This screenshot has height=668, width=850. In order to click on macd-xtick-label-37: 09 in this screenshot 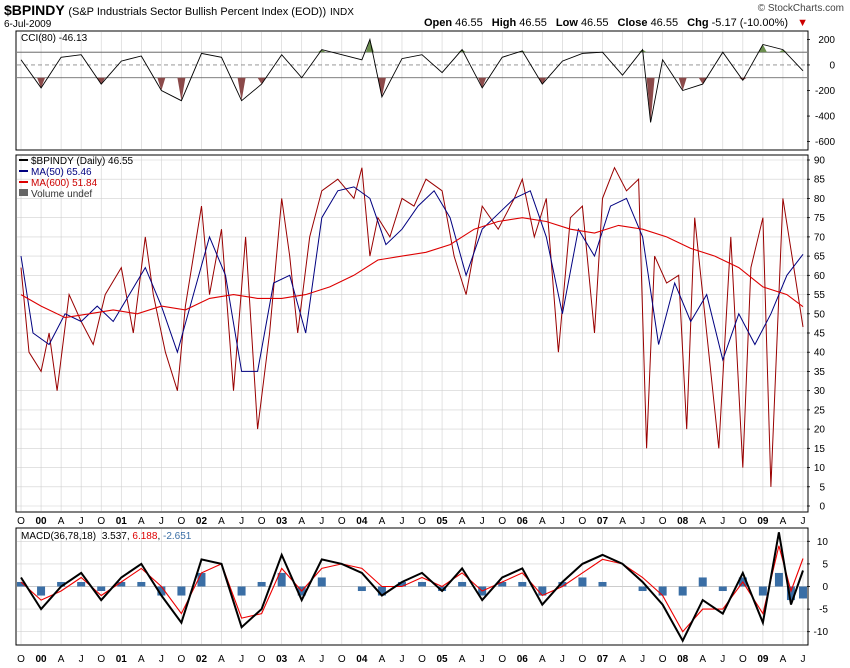, I will do `click(763, 659)`.